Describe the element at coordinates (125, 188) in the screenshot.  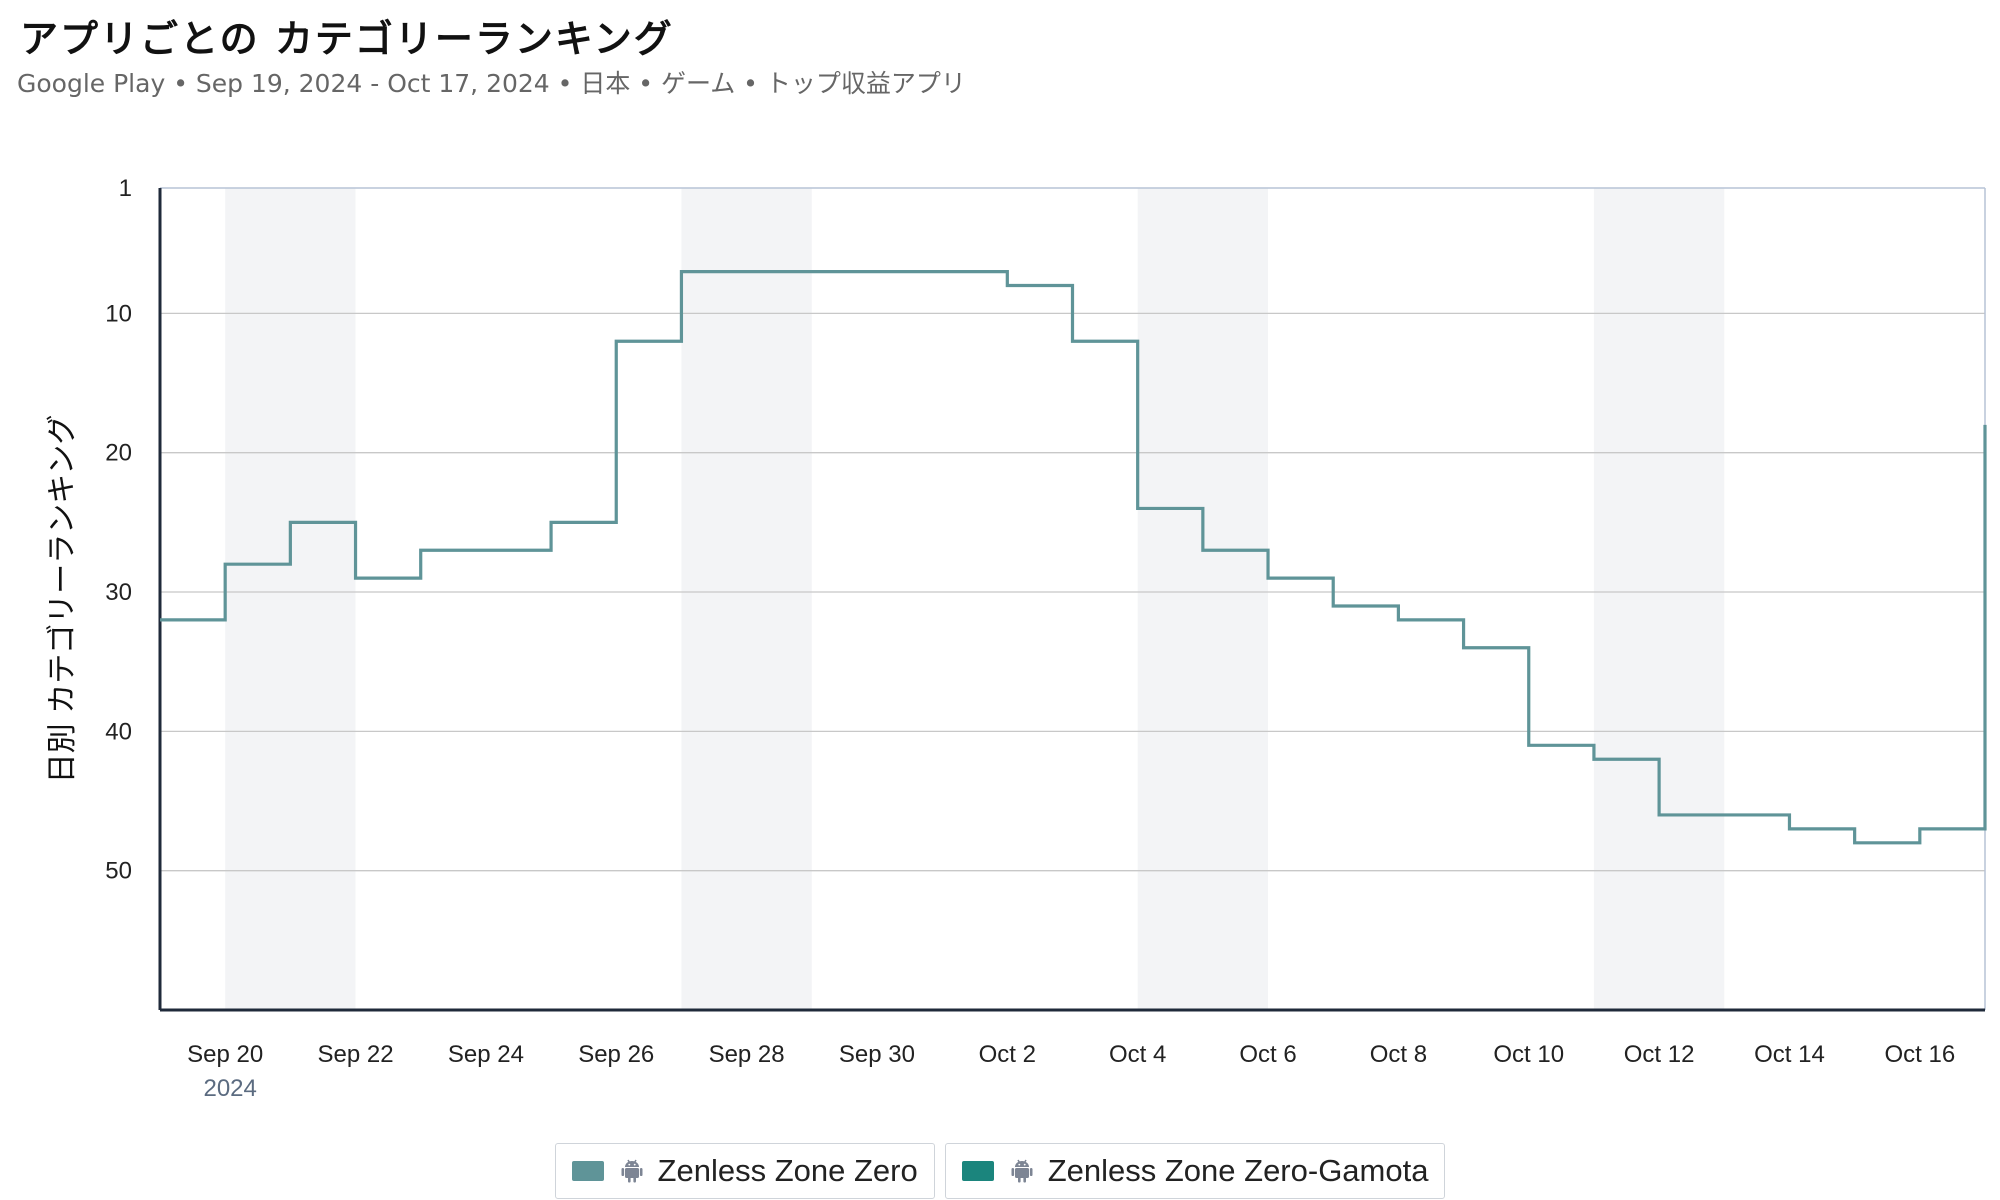
I see `y-tick-label-1: 1` at that location.